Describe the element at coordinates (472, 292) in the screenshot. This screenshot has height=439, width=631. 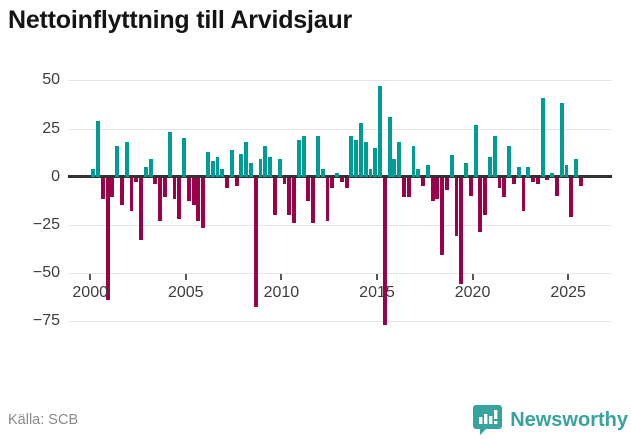
I see `x-axis-tick-label: 2020` at that location.